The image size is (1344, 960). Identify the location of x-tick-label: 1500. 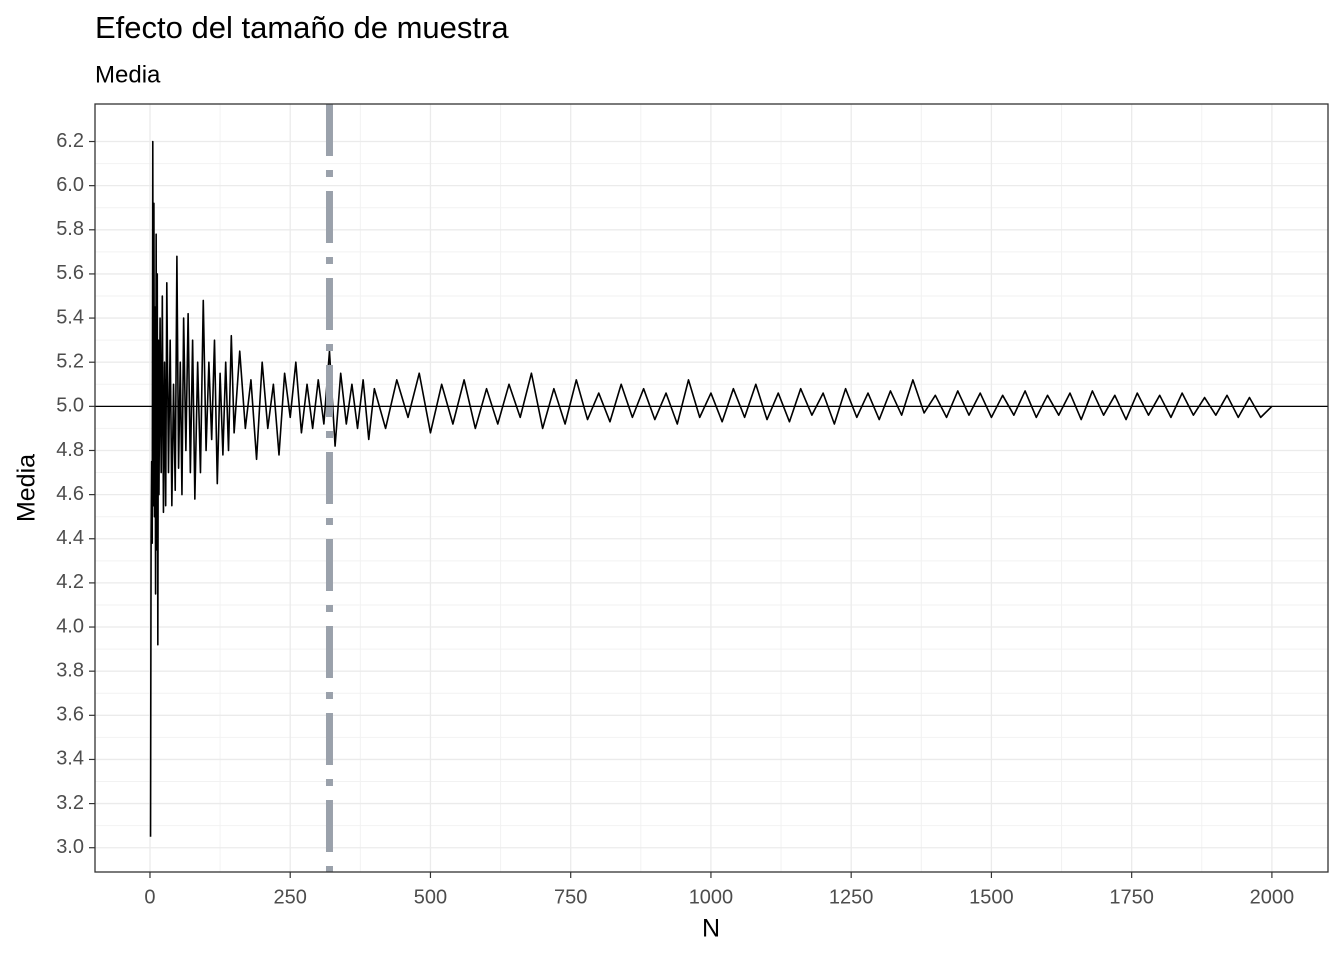
(991, 897).